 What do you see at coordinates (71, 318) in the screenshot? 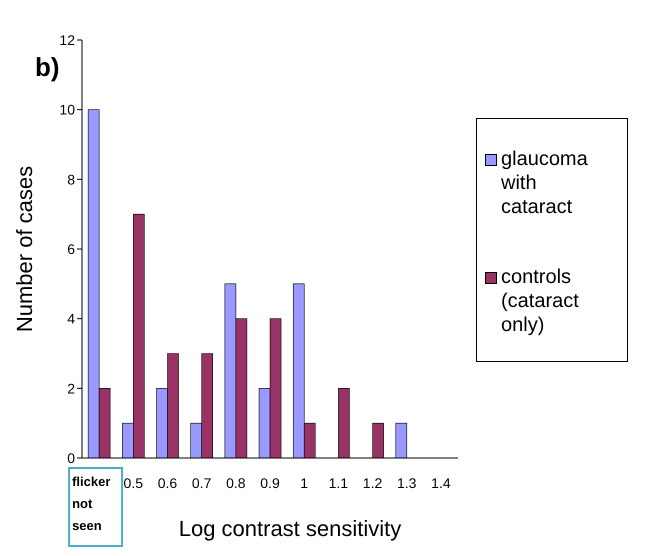
I see `y-tick-label: 4` at bounding box center [71, 318].